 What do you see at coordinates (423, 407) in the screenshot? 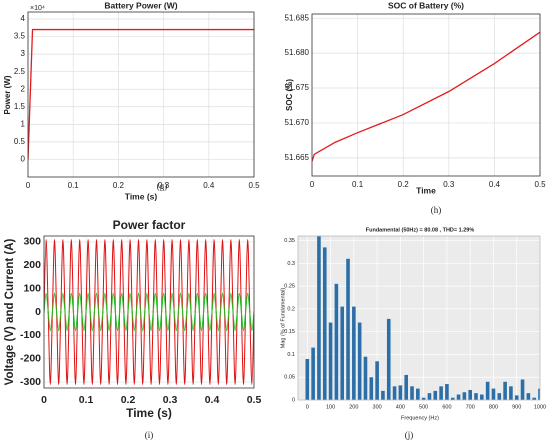
I see `x-tick-label: 500` at bounding box center [423, 407].